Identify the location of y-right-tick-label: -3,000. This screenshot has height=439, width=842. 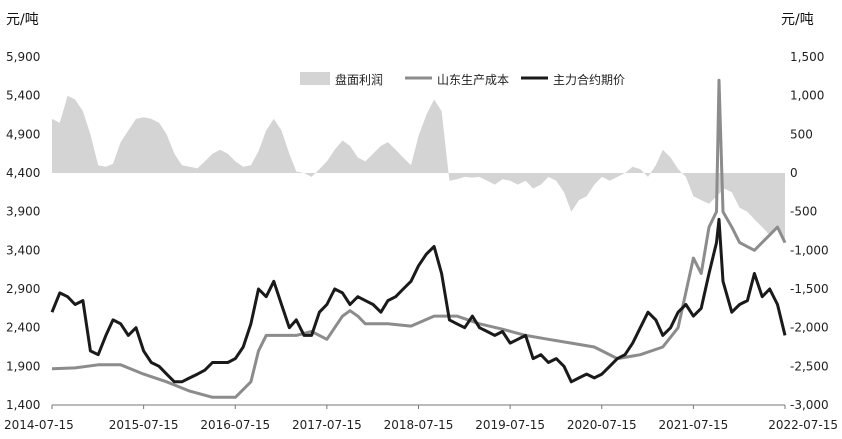
(809, 405).